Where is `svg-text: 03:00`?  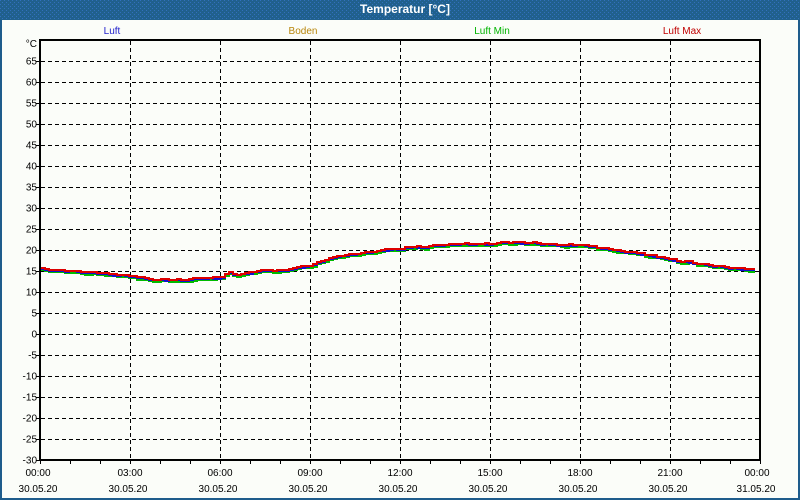
svg-text: 03:00 is located at coordinates (129, 473).